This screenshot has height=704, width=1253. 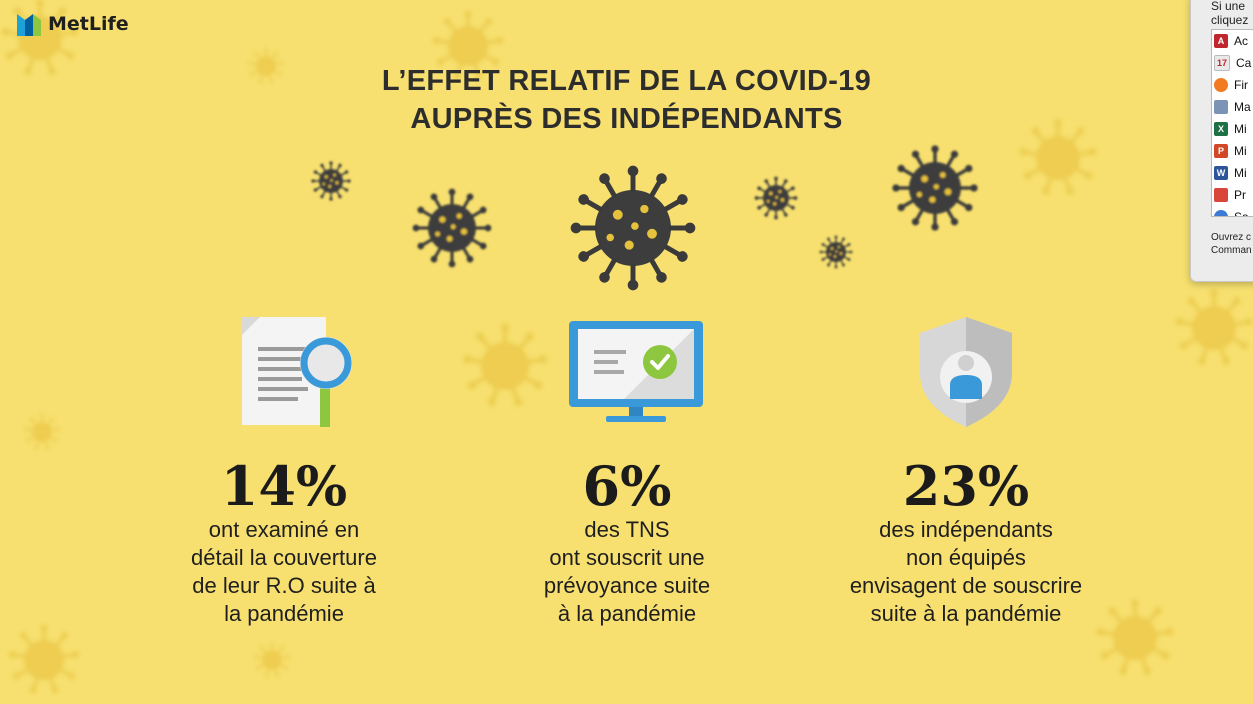 I want to click on desc-line: à la pandémie, so click(x=627, y=613).